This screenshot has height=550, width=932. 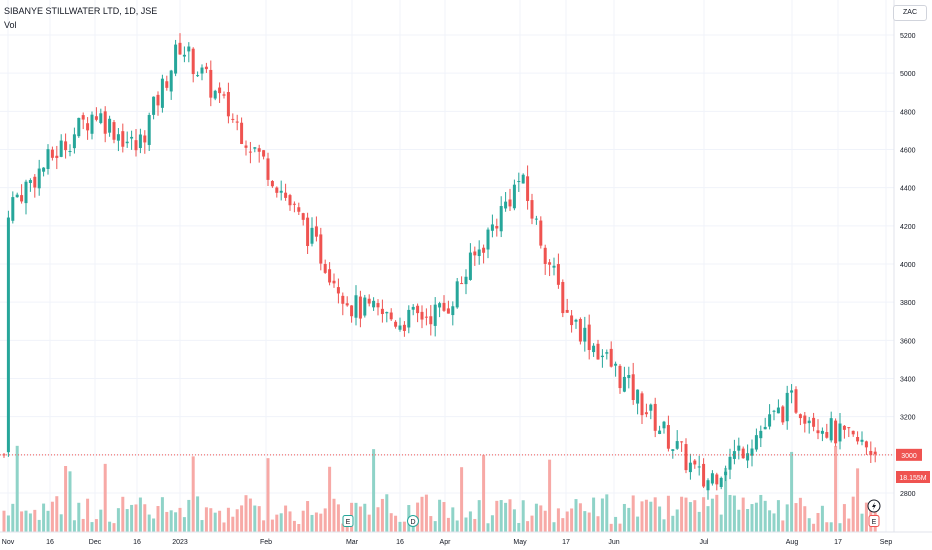 I want to click on lightning-icon, so click(x=874, y=506).